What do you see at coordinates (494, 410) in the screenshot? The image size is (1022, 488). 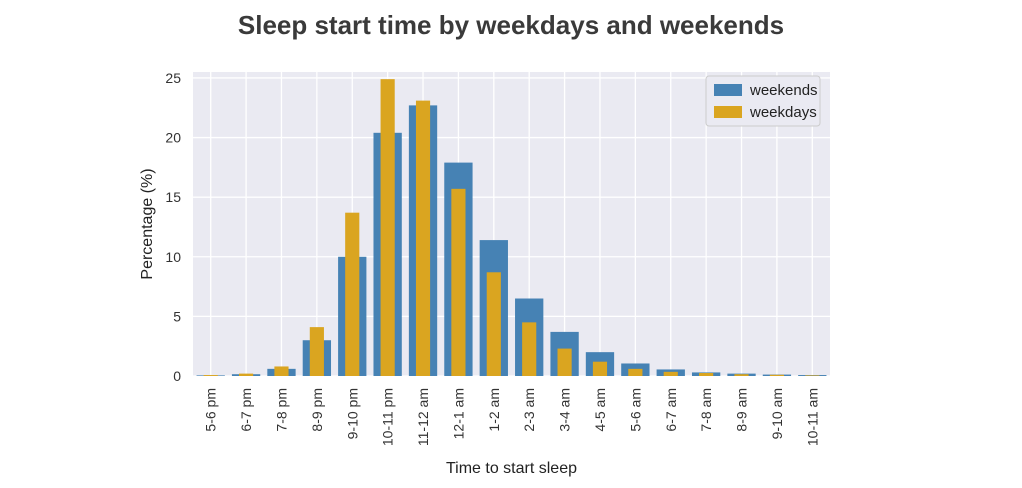 I see `x-tick-label: 1-2 am` at bounding box center [494, 410].